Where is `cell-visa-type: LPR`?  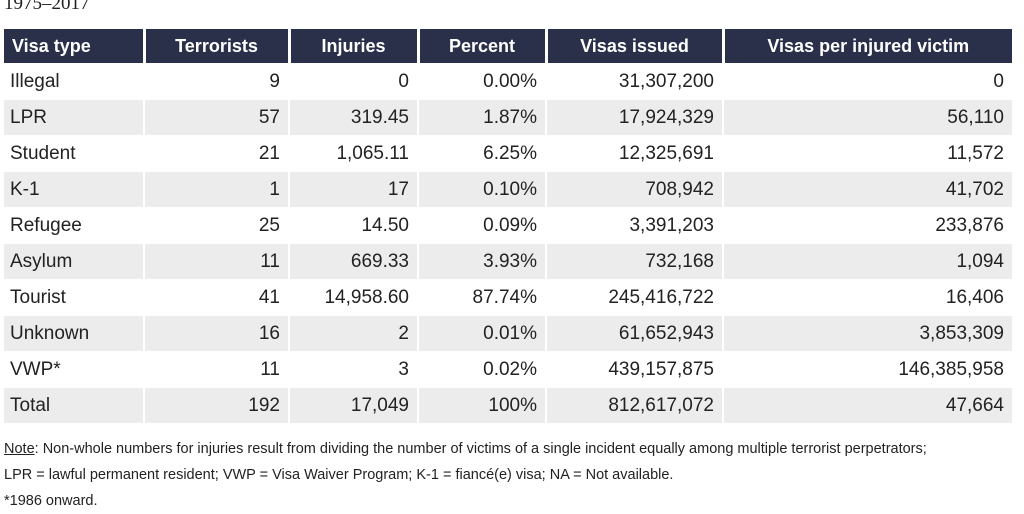 cell-visa-type: LPR is located at coordinates (74, 117).